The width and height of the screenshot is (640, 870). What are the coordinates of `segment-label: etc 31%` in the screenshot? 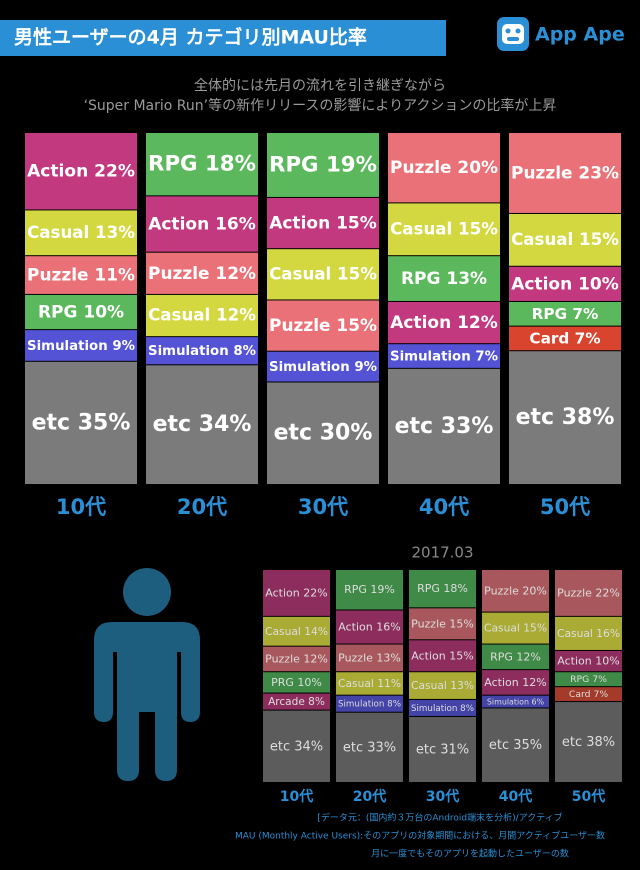 It's located at (442, 749).